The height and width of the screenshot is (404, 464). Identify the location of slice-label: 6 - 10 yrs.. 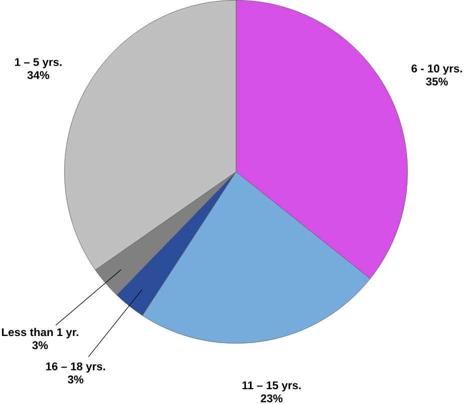
(437, 69).